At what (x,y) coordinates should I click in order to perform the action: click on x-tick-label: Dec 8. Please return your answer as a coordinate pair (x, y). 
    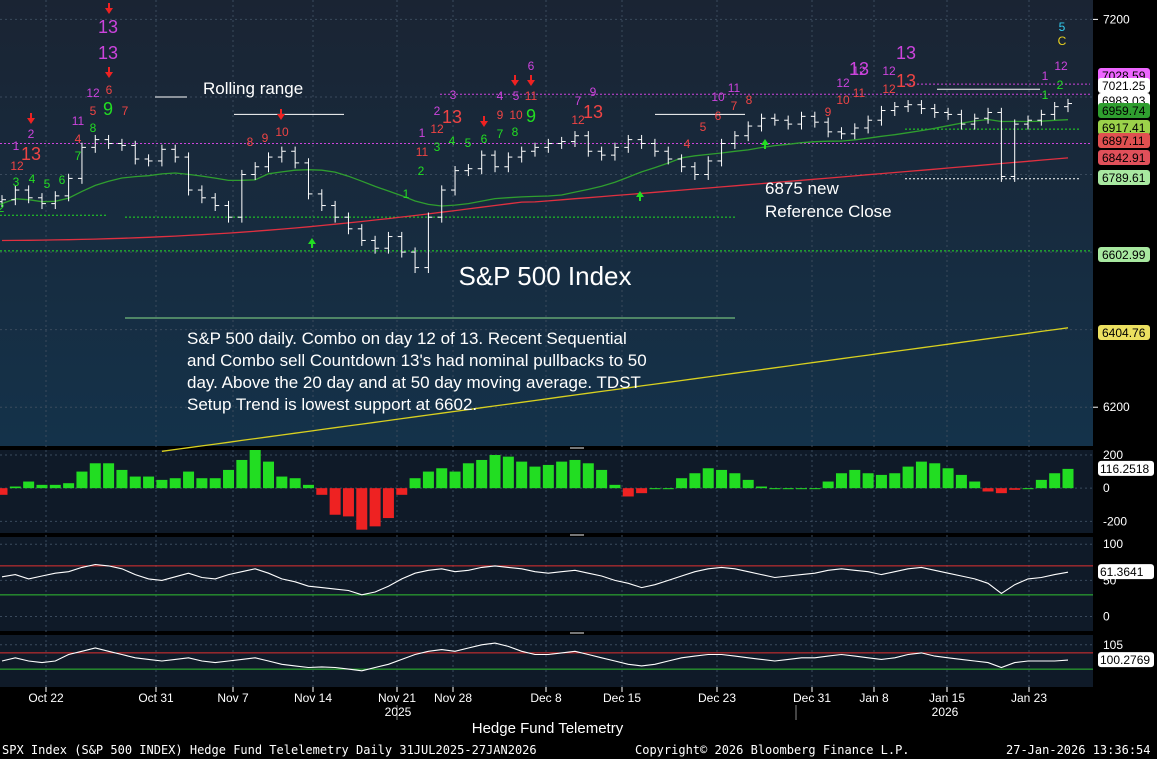
    Looking at the image, I should click on (546, 698).